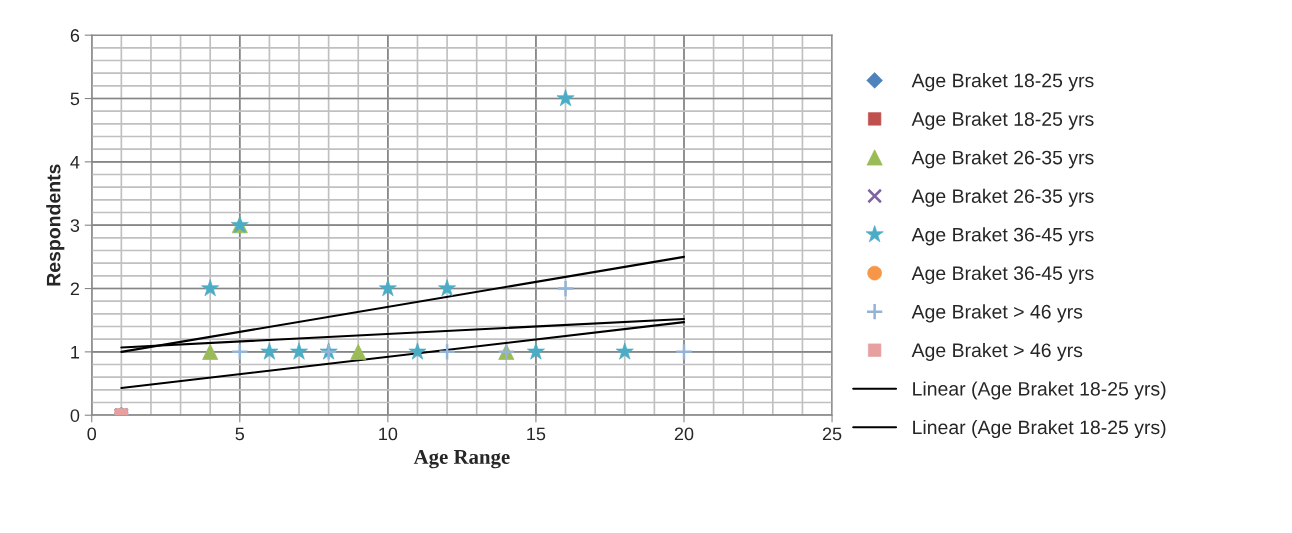  What do you see at coordinates (75, 289) in the screenshot?
I see `y-tick-label: 2` at bounding box center [75, 289].